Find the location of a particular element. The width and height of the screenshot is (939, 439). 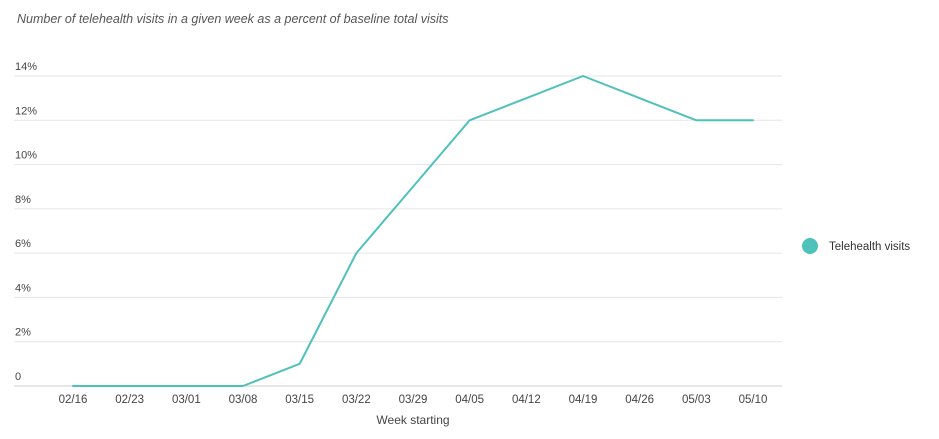

y-tick-label: 8% is located at coordinates (23, 200).